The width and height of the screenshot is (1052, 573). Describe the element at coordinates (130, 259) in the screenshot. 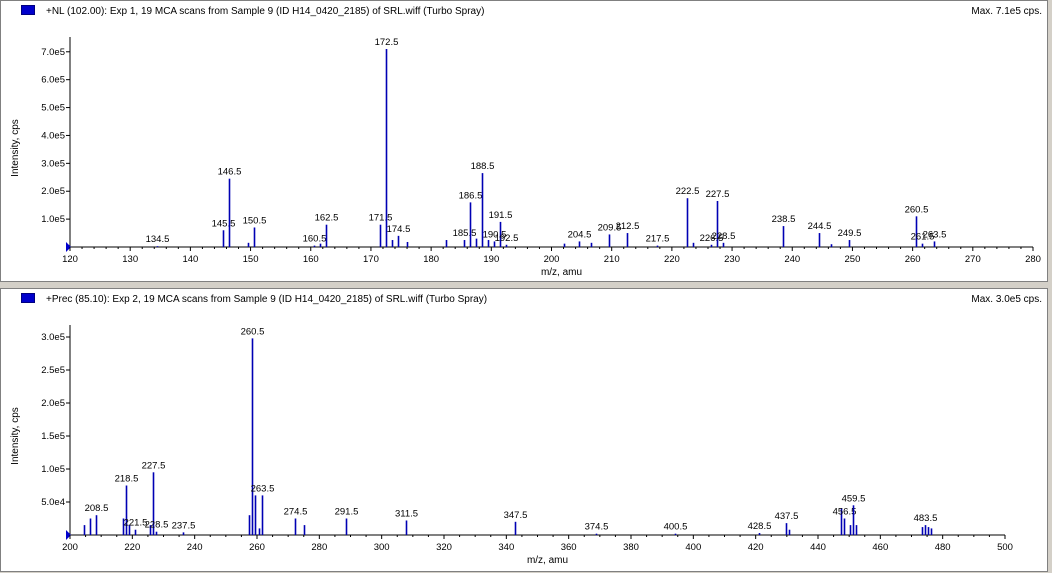

I see `x-tick-label: 130` at that location.